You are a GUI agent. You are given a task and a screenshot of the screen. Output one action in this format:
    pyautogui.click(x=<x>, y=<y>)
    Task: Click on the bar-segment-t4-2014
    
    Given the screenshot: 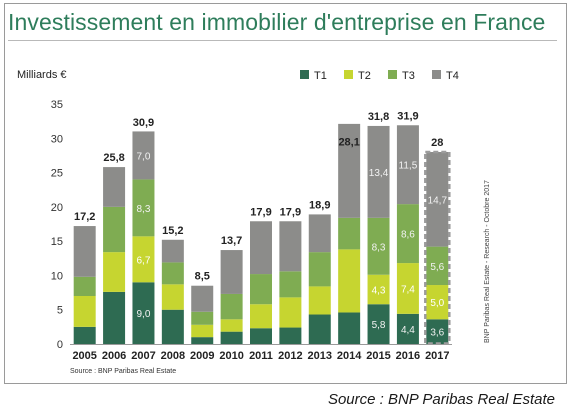 What is the action you would take?
    pyautogui.click(x=349, y=170)
    